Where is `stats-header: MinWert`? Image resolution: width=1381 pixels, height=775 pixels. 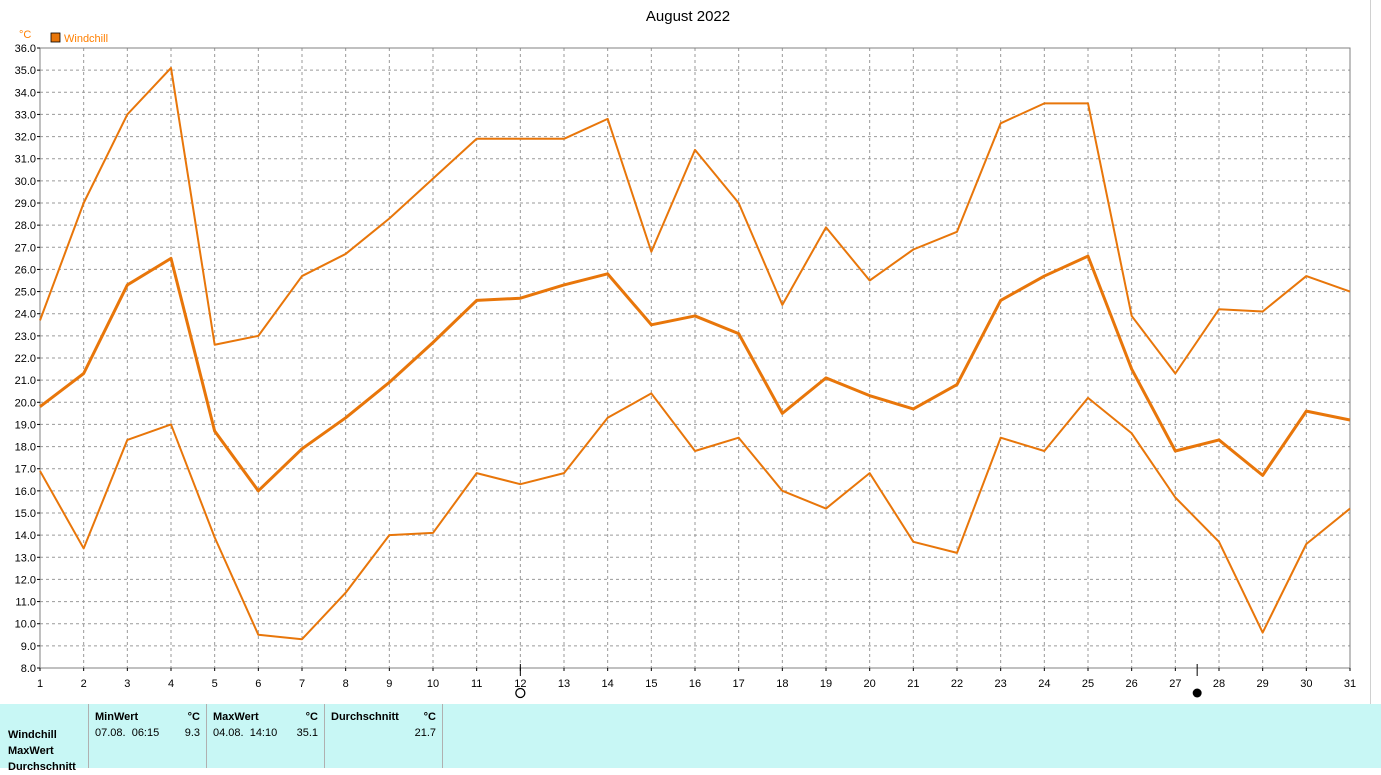
stats-header: MinWert is located at coordinates (116, 717).